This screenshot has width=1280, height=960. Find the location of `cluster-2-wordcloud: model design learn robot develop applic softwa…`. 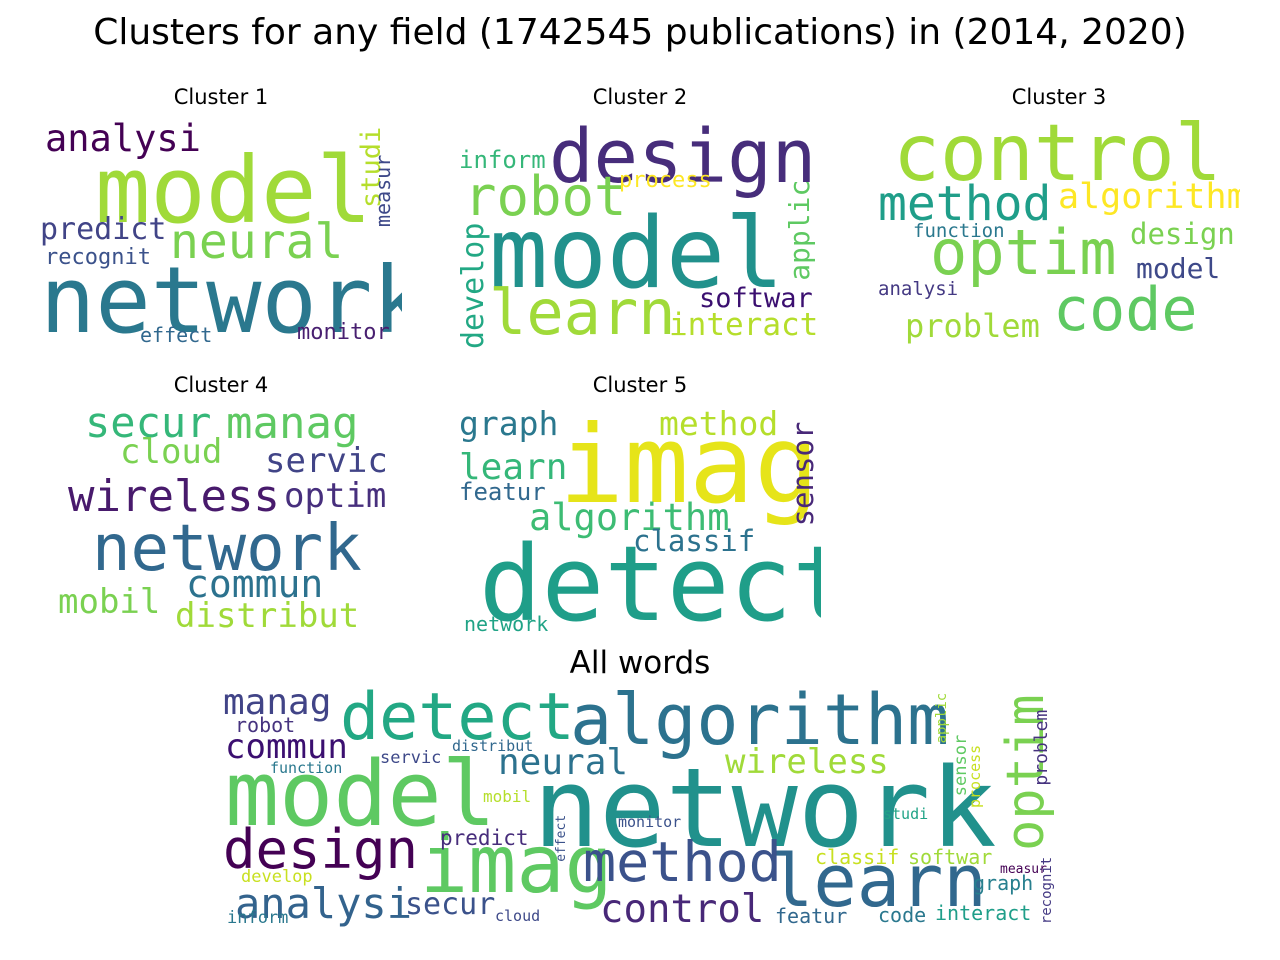

cluster-2-wordcloud: model design learn robot develop applic softwa… is located at coordinates (640, 232).